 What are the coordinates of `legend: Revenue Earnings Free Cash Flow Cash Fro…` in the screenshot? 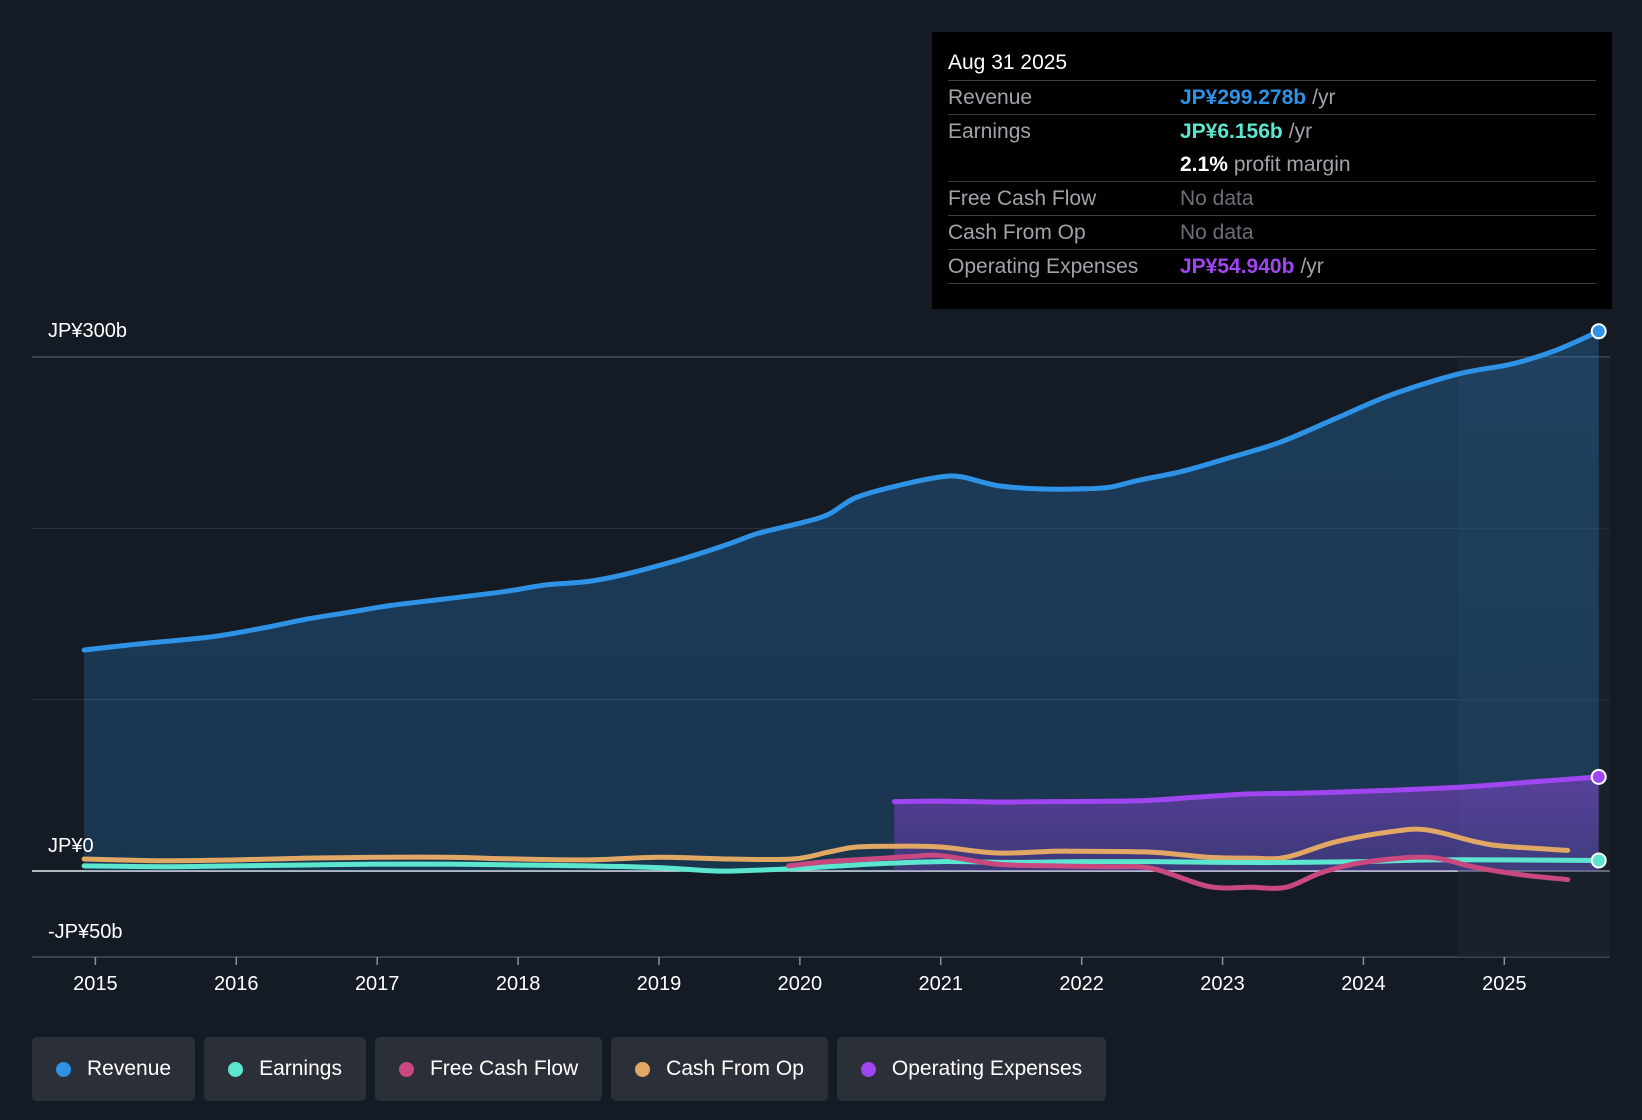 It's located at (569, 1069).